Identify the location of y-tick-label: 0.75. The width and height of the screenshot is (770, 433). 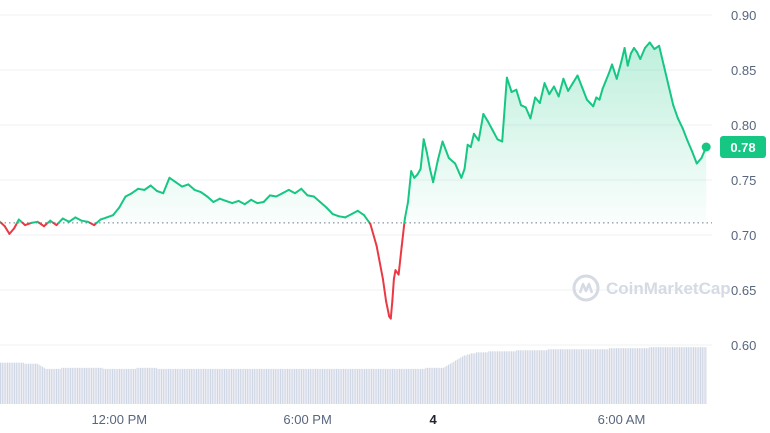
(743, 180).